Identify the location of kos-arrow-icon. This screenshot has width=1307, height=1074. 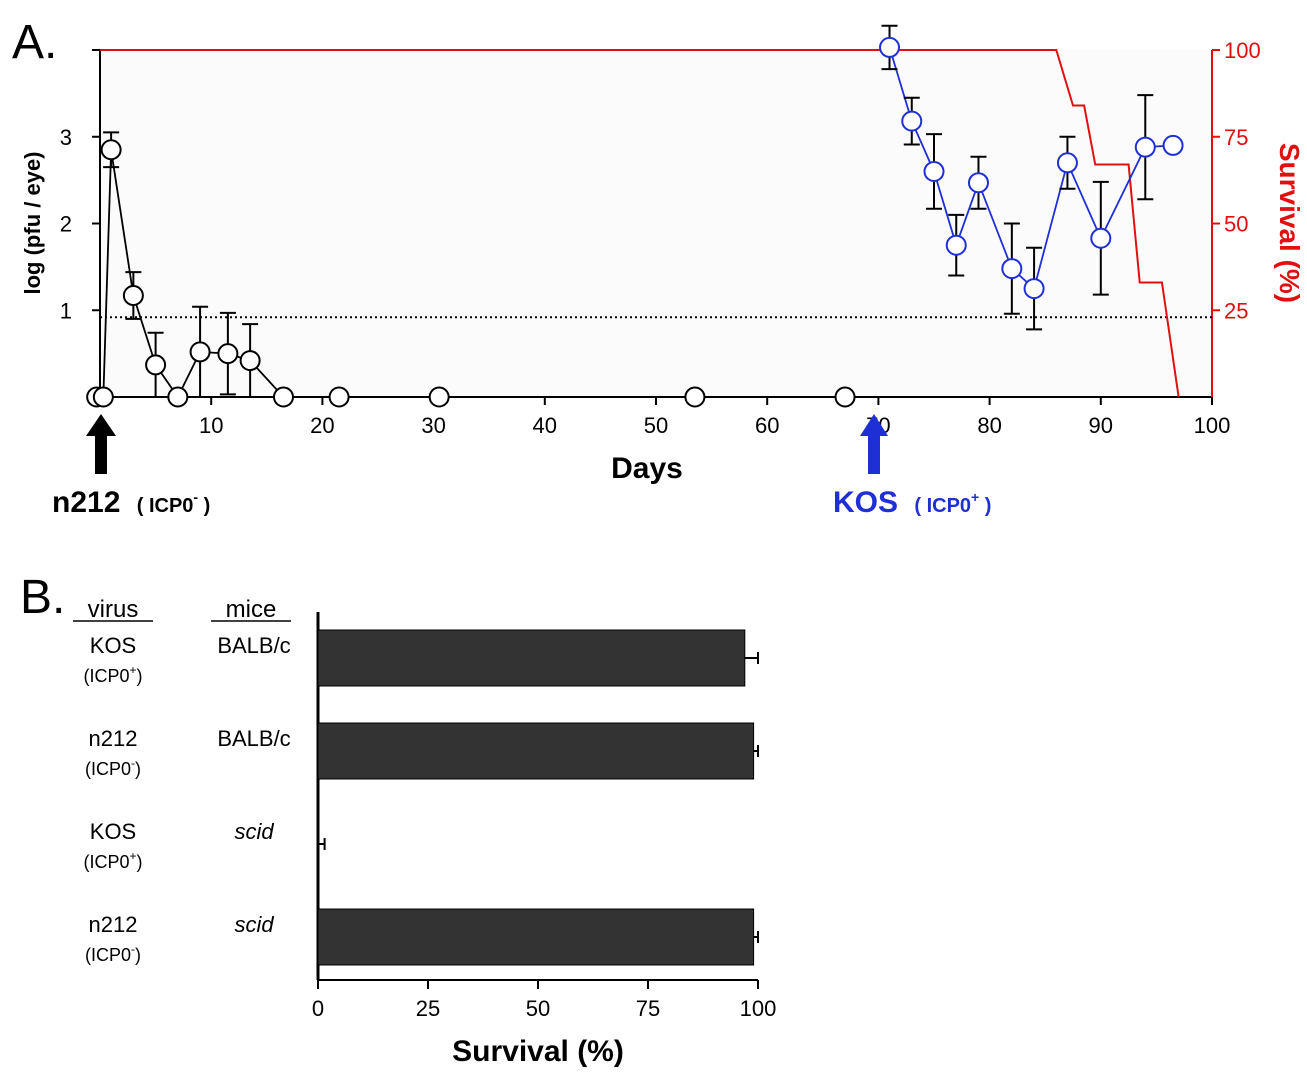
(874, 444).